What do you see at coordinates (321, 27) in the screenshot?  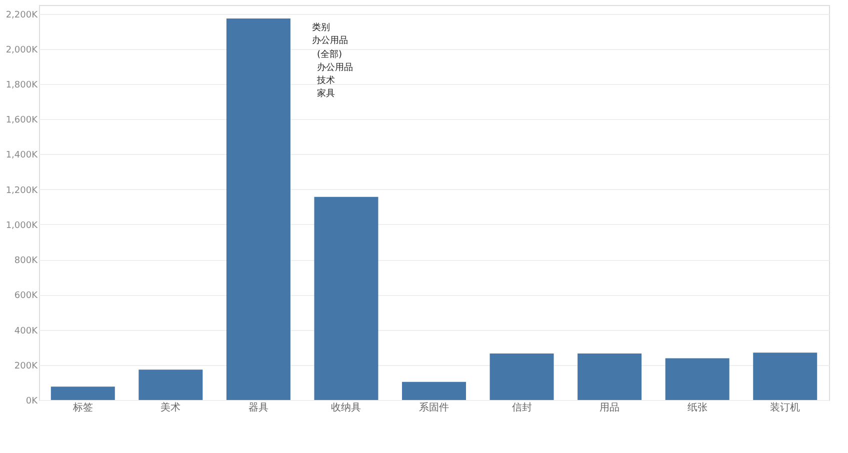 I see `annotation: 类别` at bounding box center [321, 27].